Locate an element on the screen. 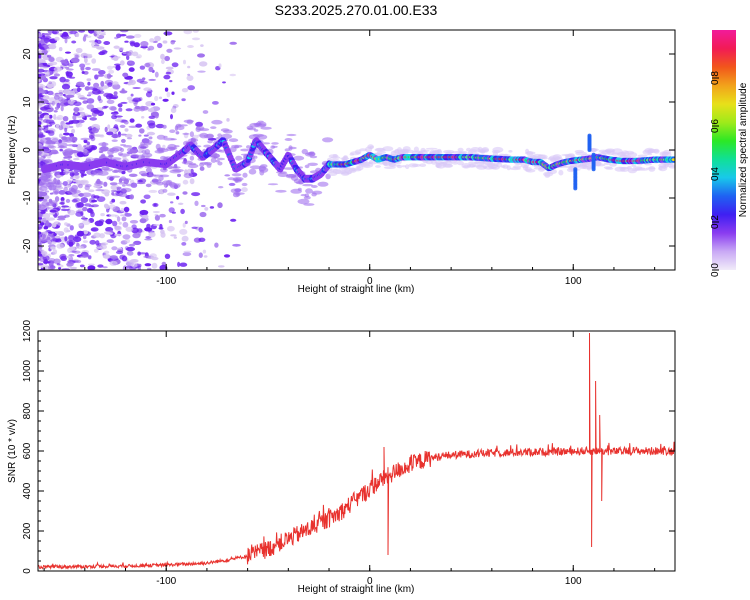 The width and height of the screenshot is (750, 600). snr-ytick-label: 200 is located at coordinates (27, 530).